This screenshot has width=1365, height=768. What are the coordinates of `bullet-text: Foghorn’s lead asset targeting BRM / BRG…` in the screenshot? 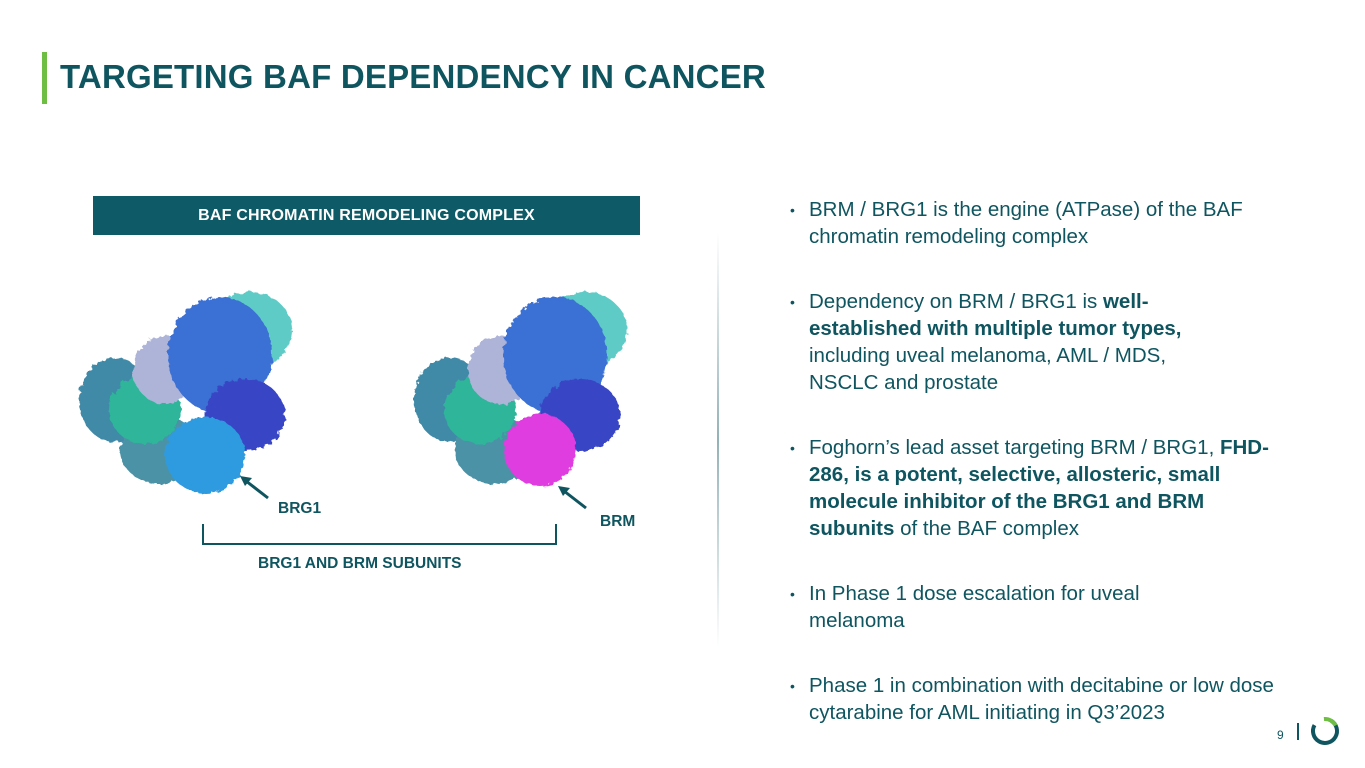 It's located at (1014, 447).